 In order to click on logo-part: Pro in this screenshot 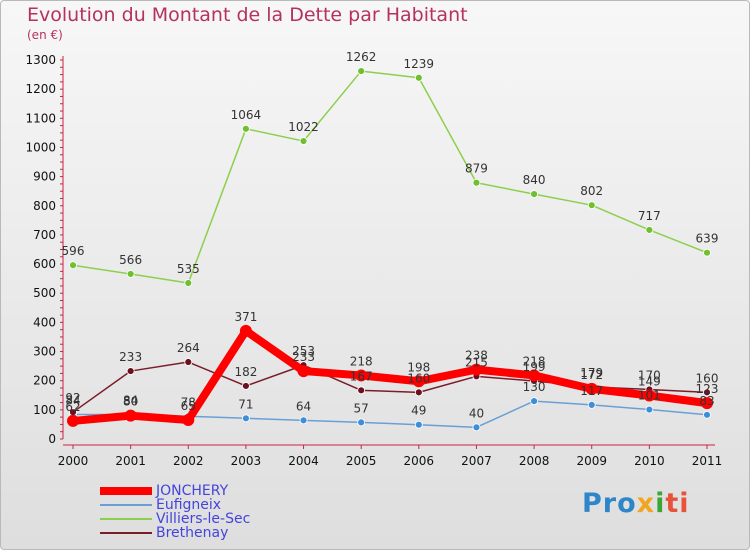, I will do `click(609, 503)`.